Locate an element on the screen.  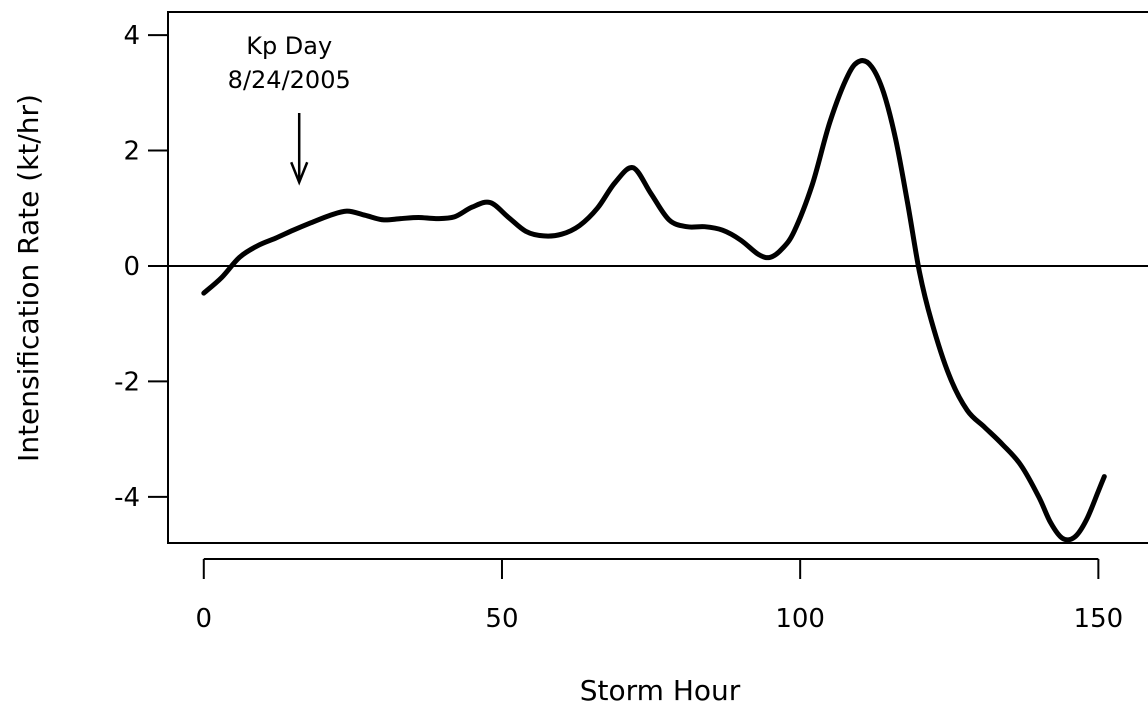
y-tick-label: -4 is located at coordinates (127, 498).